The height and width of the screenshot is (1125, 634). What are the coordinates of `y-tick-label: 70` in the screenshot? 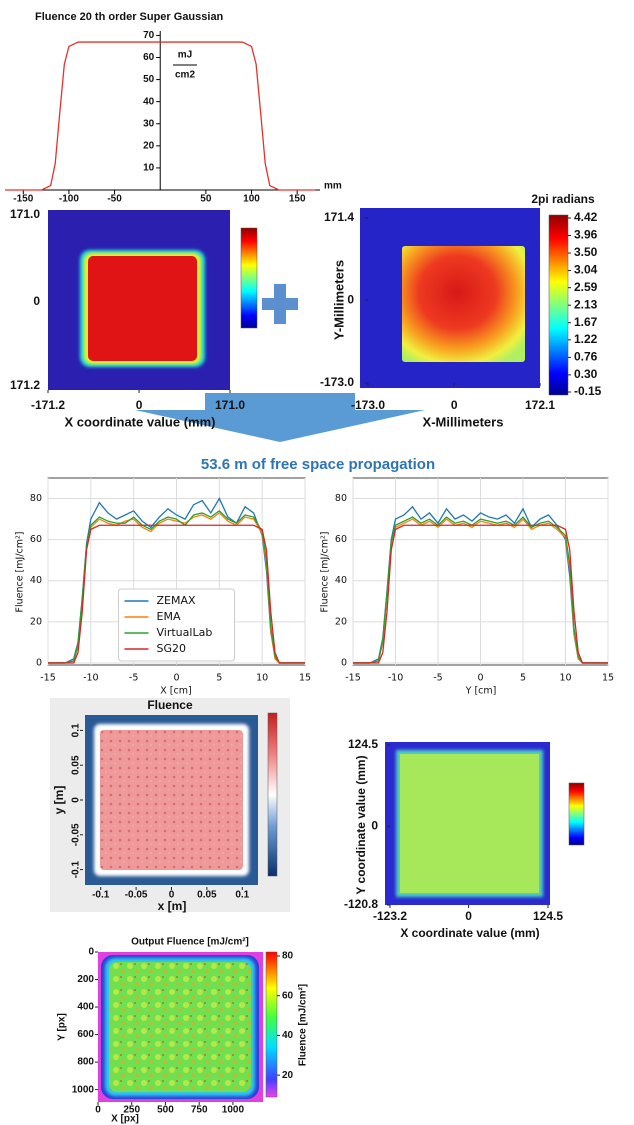 It's located at (149, 35).